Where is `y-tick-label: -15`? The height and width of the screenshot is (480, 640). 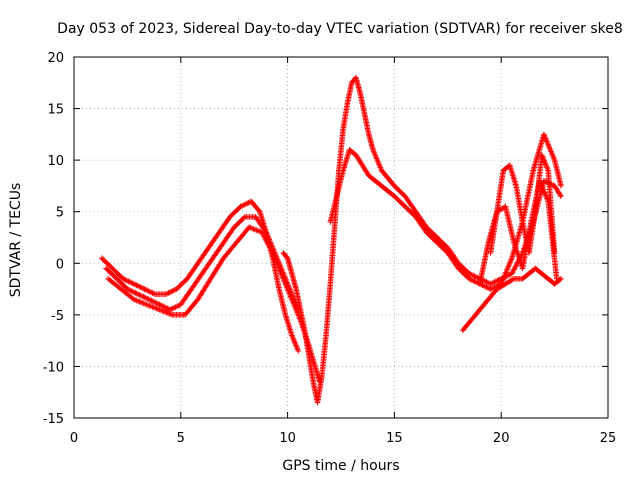
y-tick-label: -15 is located at coordinates (53, 419).